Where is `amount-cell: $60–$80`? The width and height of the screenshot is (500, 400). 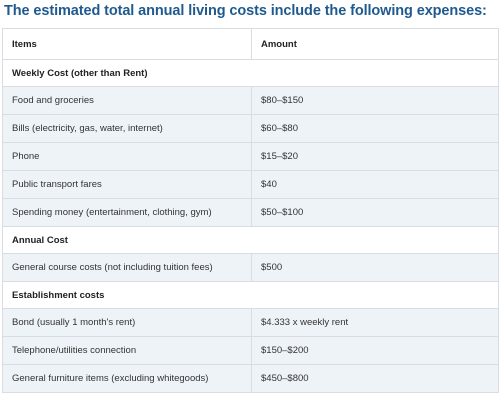
amount-cell: $60–$80 is located at coordinates (375, 128).